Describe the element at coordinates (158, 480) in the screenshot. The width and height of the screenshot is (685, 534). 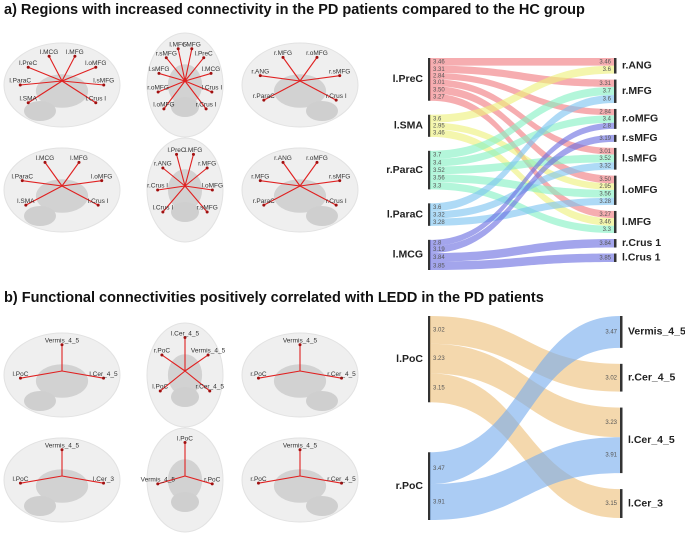
I see `region-label: Vermis_4_5` at that location.